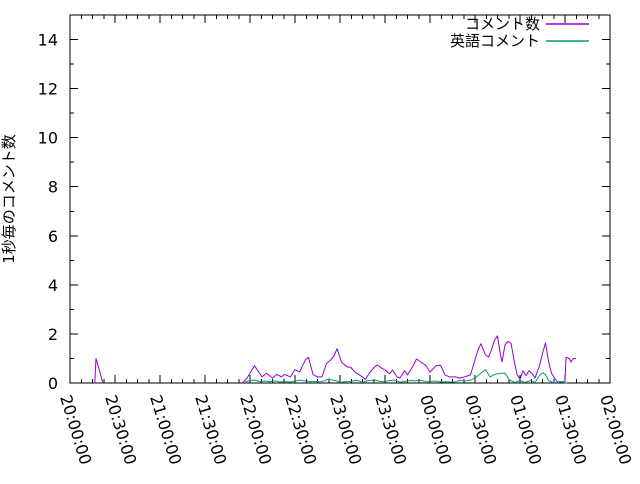 This screenshot has width=640, height=484. What do you see at coordinates (9, 199) in the screenshot?
I see `y-axis-title: 1秒毎のコメント数` at bounding box center [9, 199].